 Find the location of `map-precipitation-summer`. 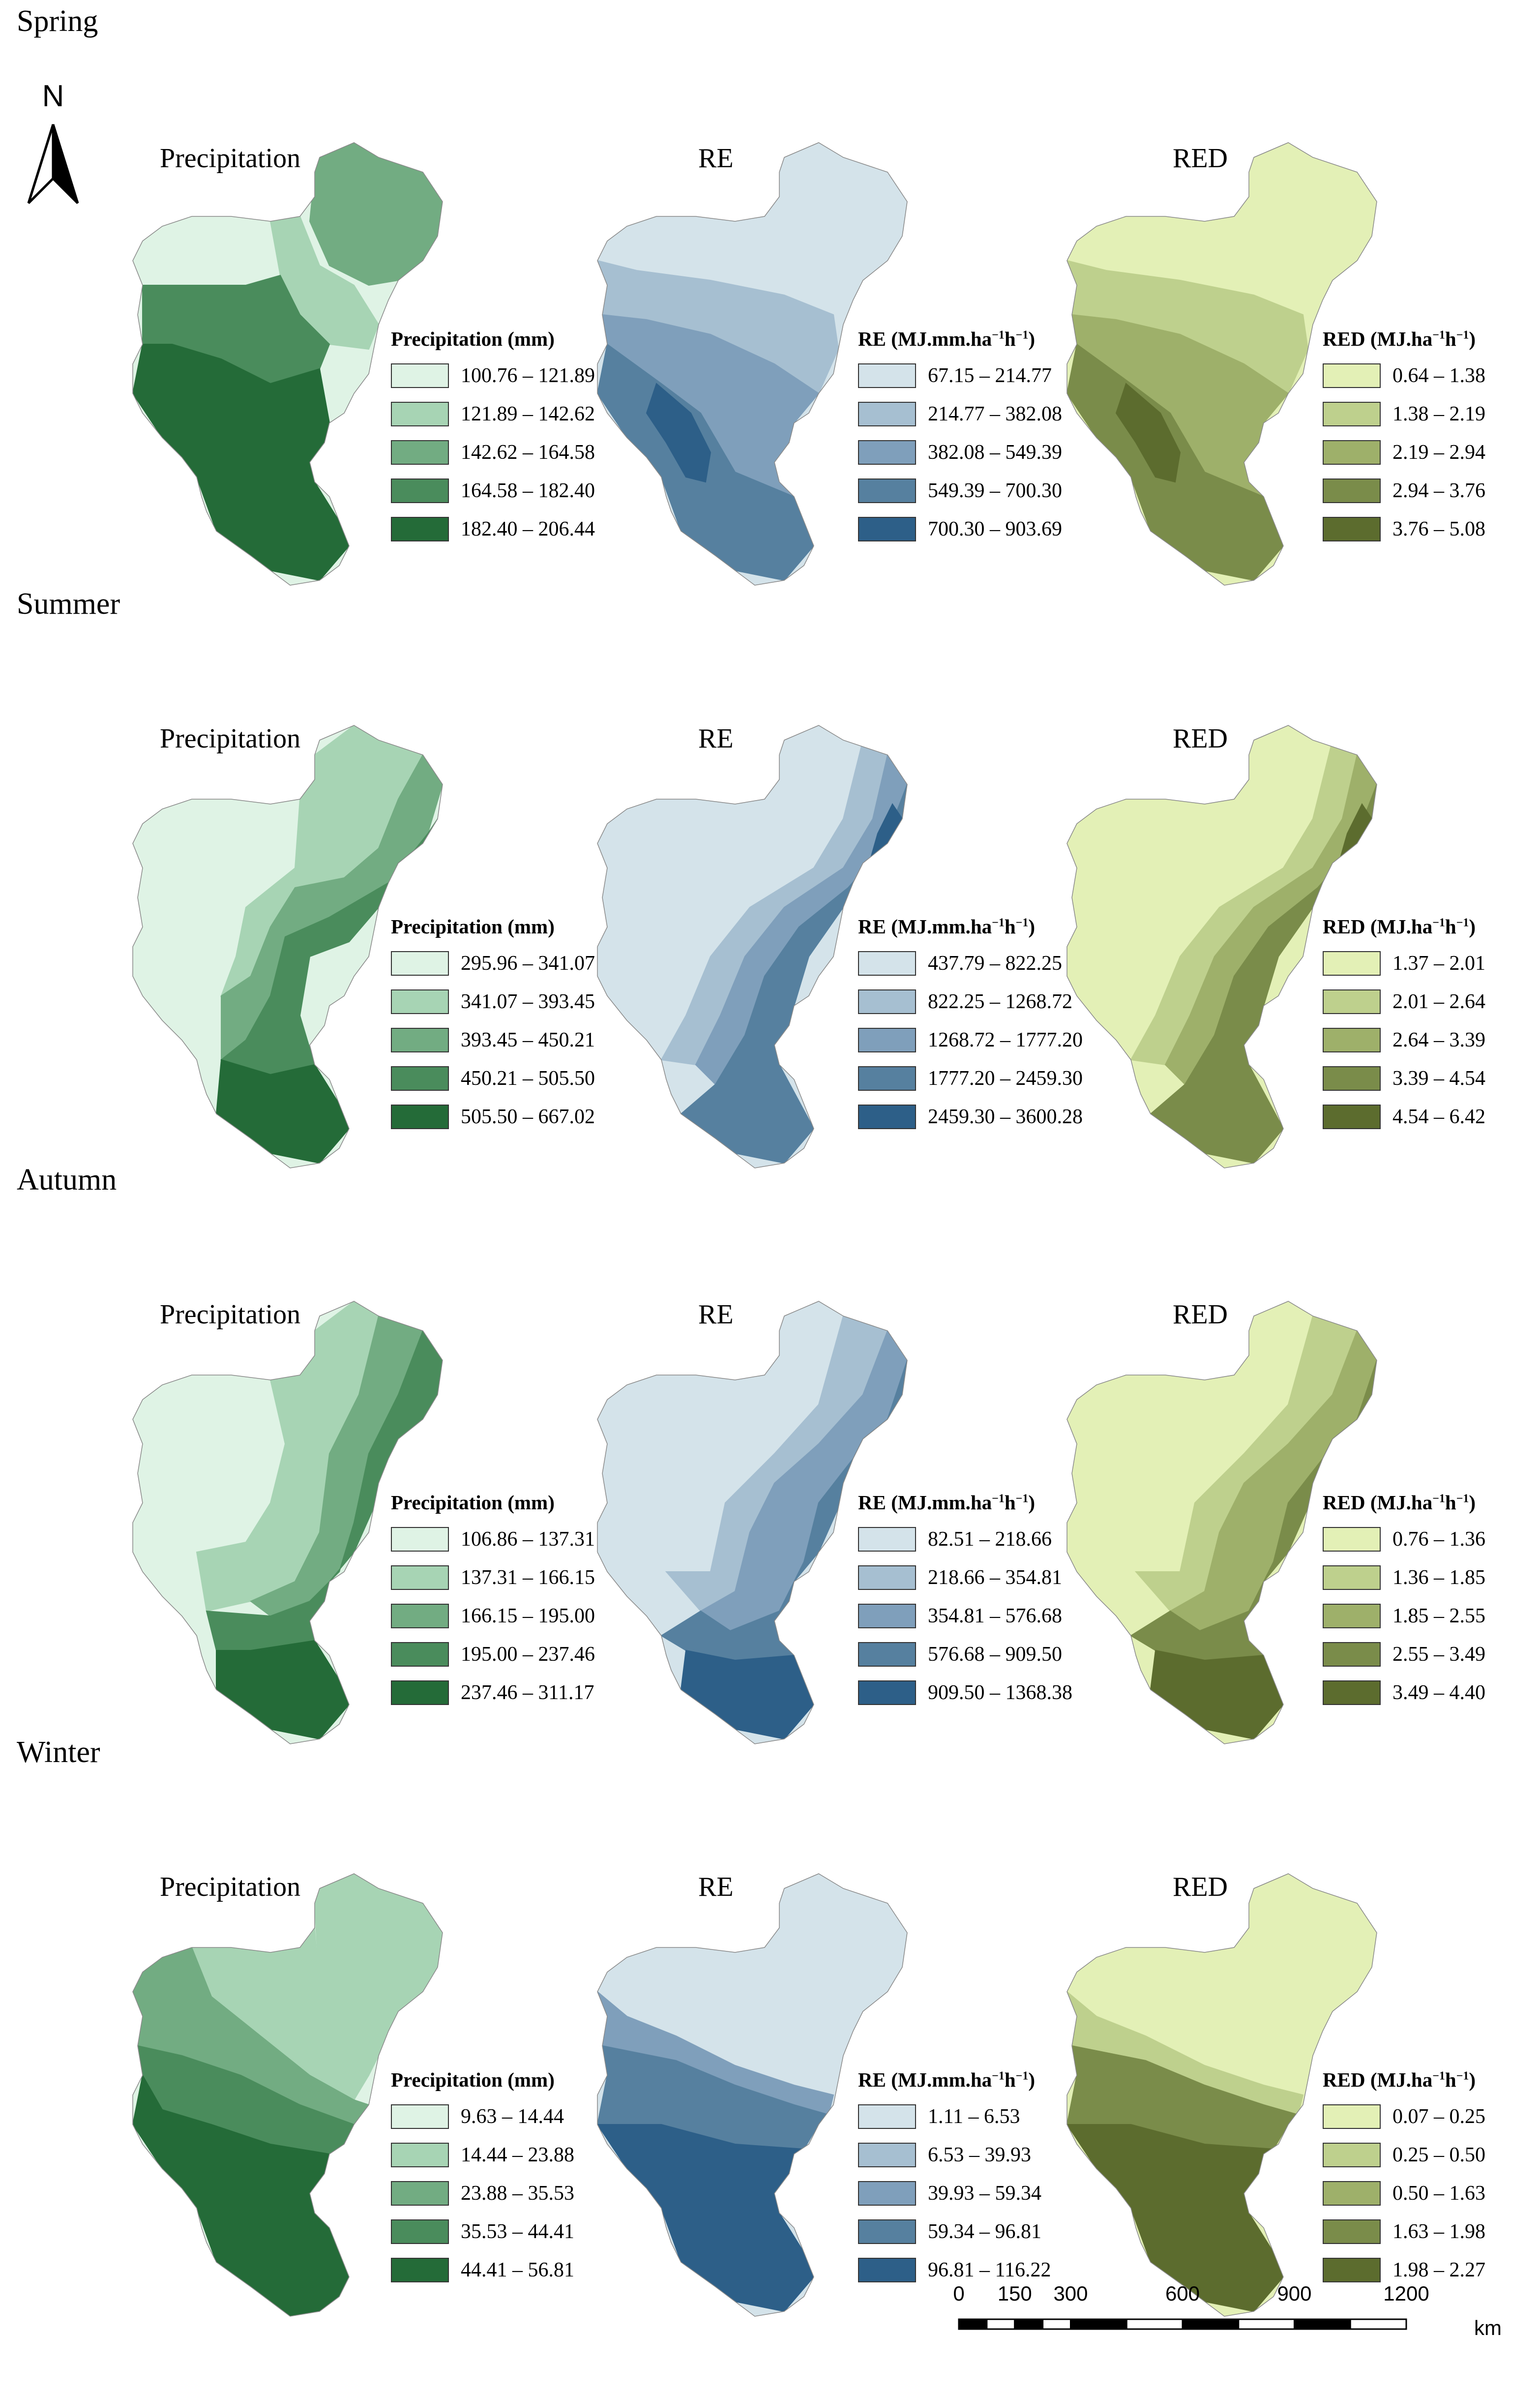

map-precipitation-summer is located at coordinates (288, 946).